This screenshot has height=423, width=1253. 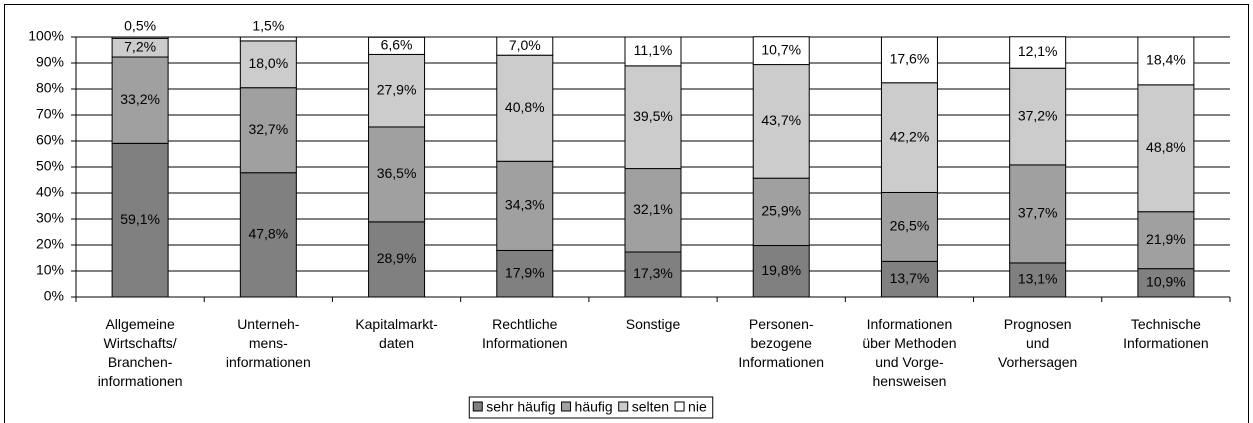 I want to click on y-tick-label: 0%, so click(x=54, y=296).